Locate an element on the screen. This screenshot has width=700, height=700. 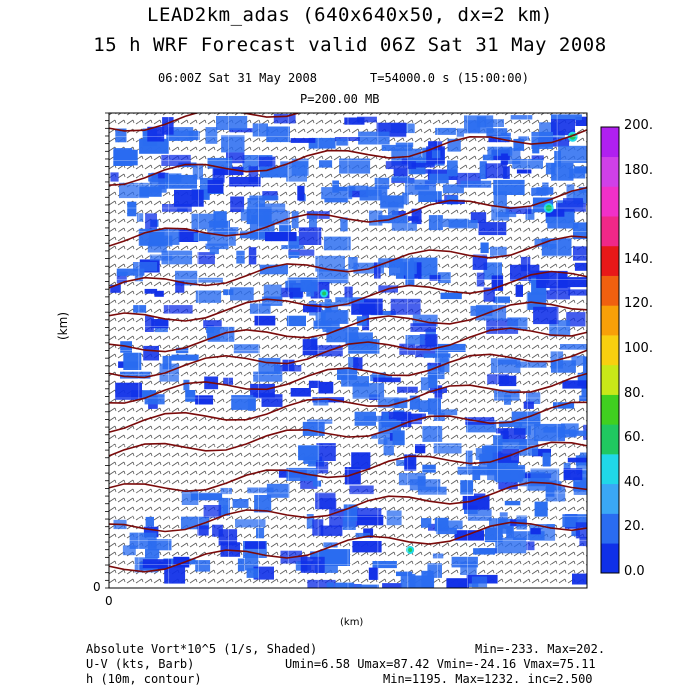
y-origin-tick: 0 is located at coordinates (97, 587).